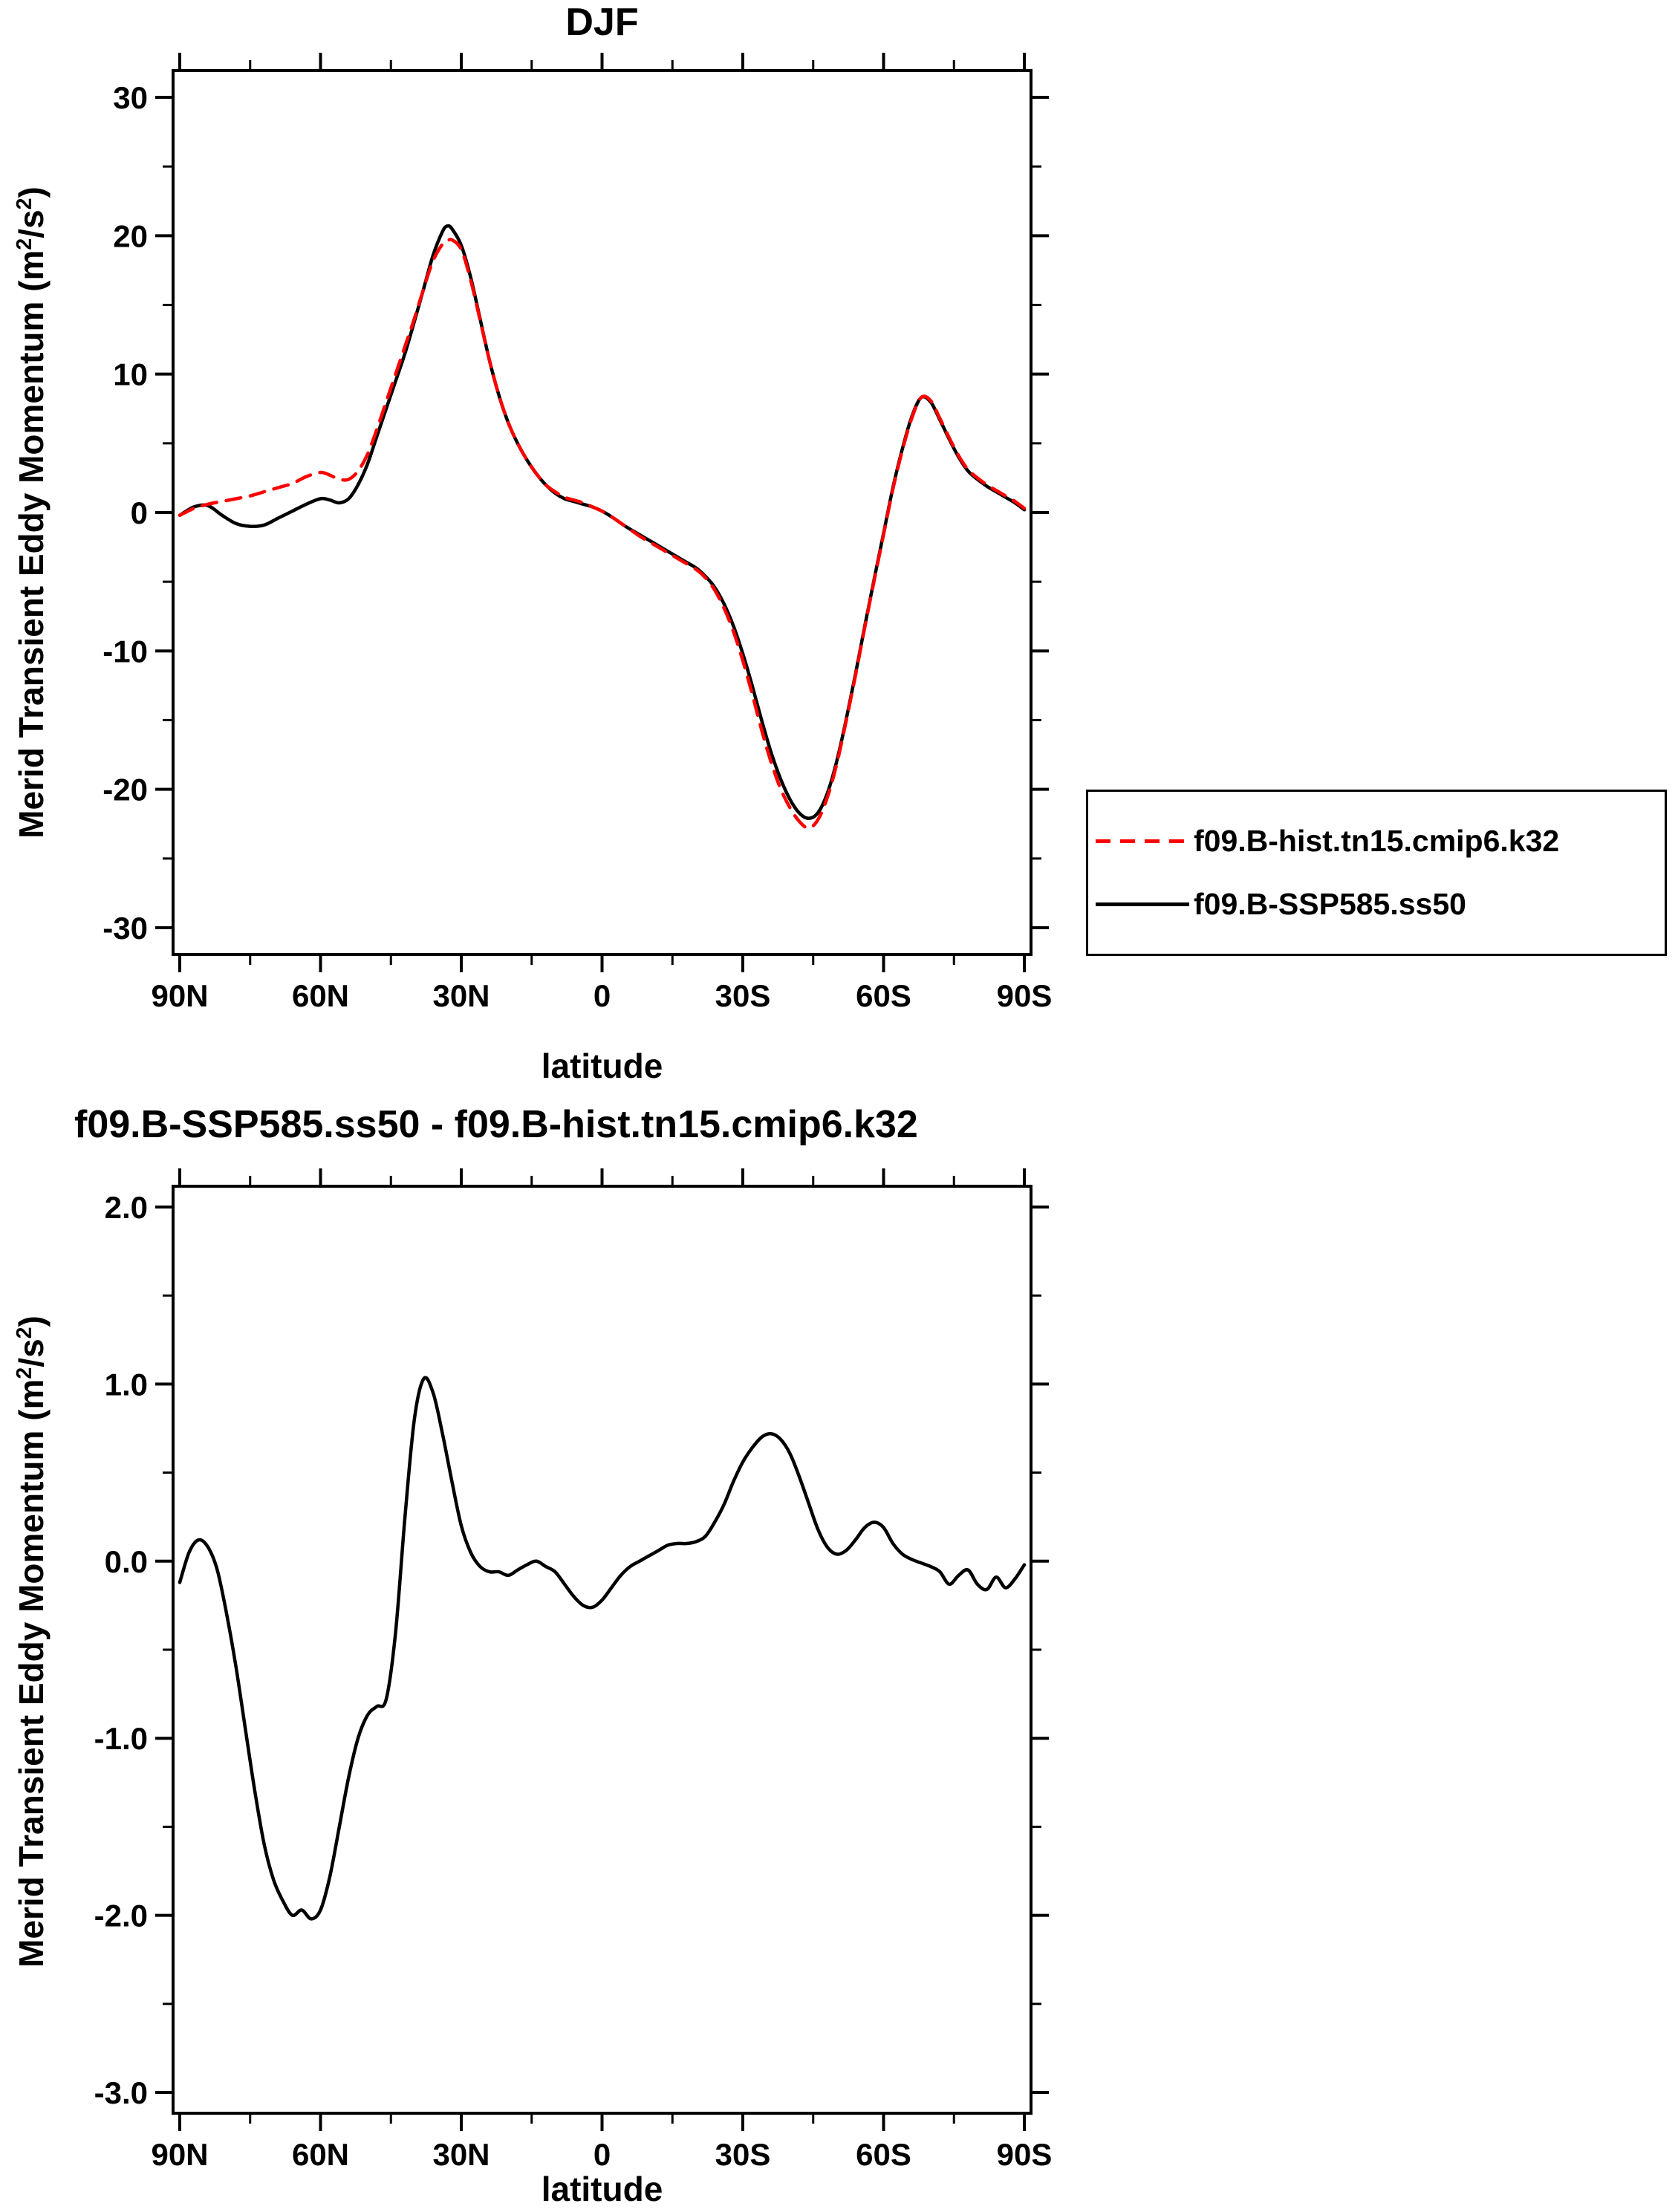 Image resolution: width=1678 pixels, height=2212 pixels. I want to click on top-chart-y-axis-label: Merid Transient Eddy Momentum (m2/s2), so click(31, 512).